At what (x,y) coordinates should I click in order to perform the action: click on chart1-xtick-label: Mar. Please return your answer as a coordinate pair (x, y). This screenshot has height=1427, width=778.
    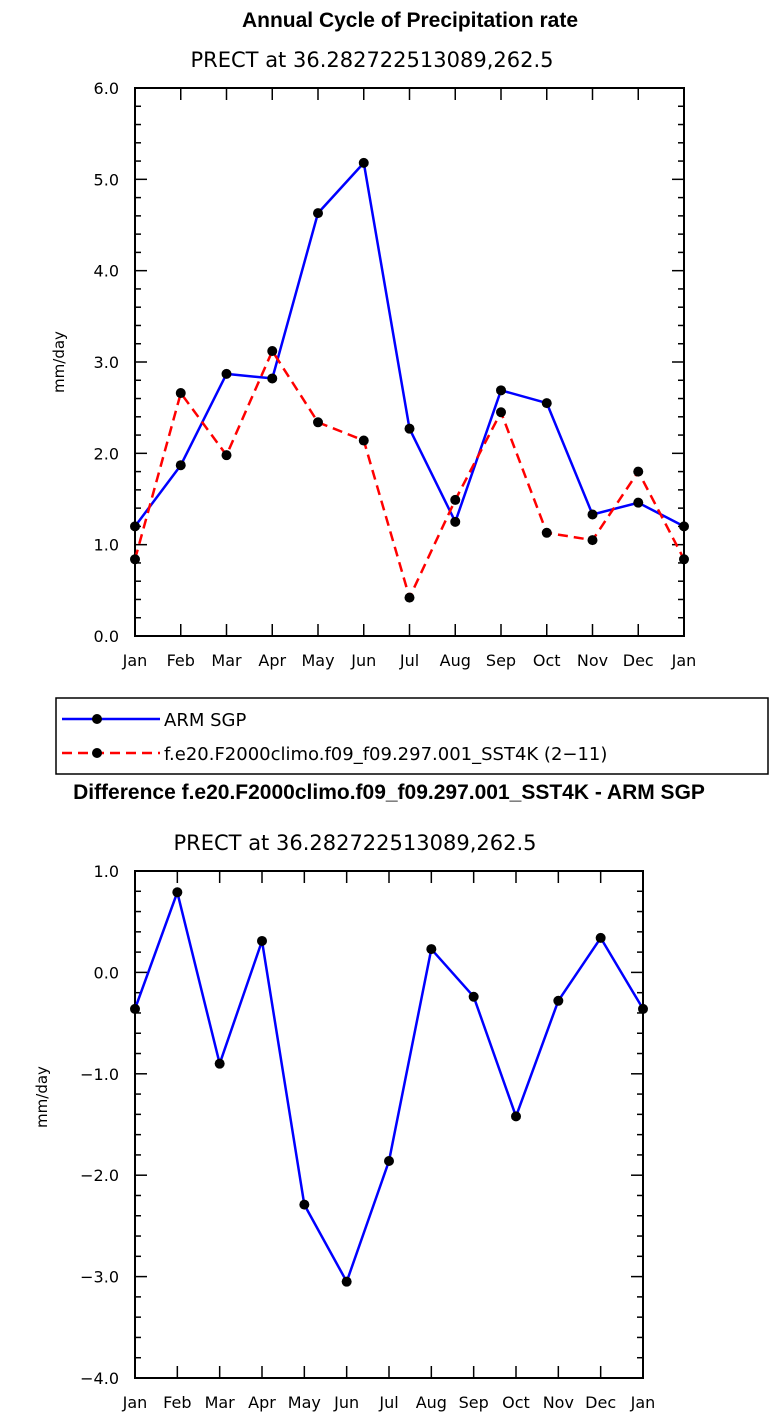
    Looking at the image, I should click on (226, 660).